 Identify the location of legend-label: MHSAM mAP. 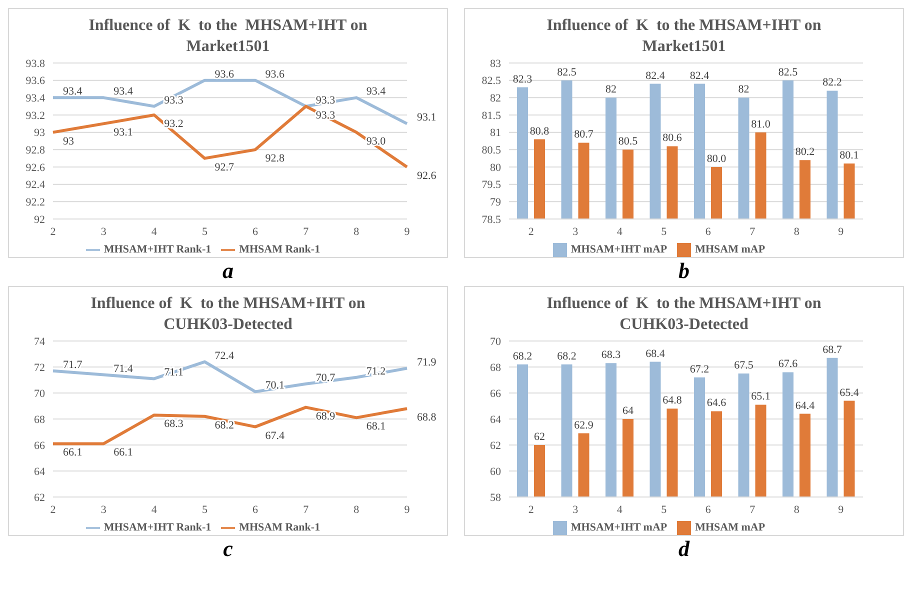
(730, 250).